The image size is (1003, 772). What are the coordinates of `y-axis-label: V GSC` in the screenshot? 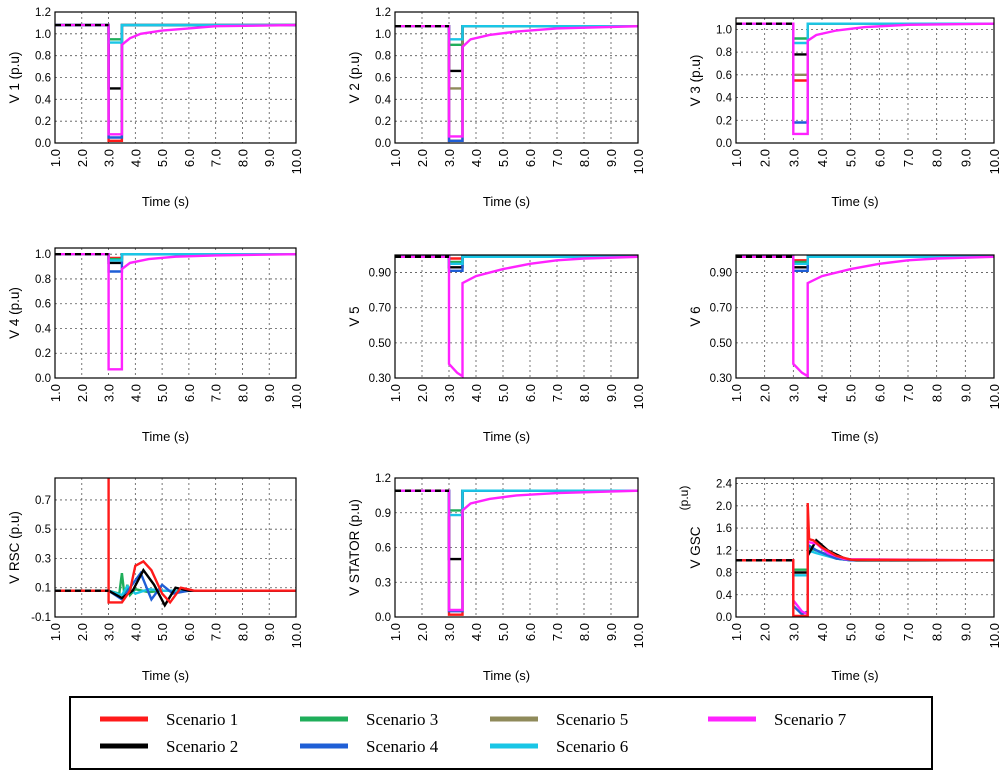 It's located at (695, 547).